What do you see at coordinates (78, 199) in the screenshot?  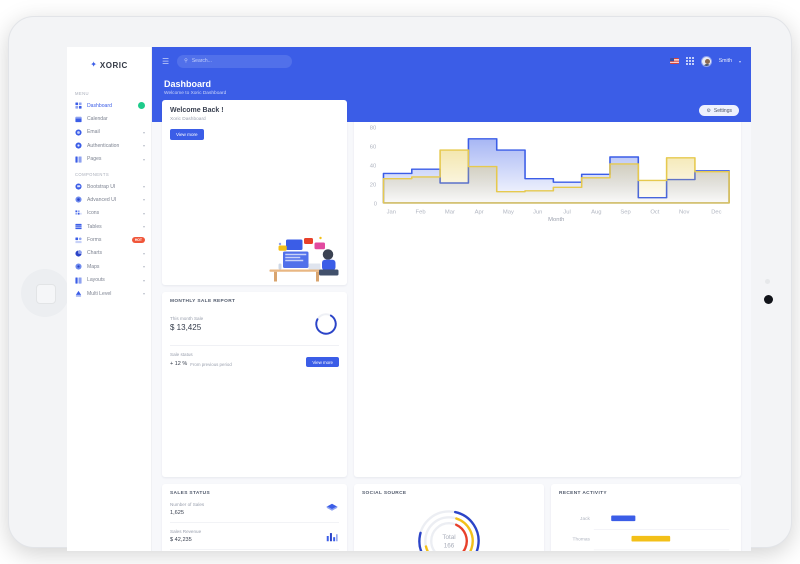 I see `advanced-ui-icon` at bounding box center [78, 199].